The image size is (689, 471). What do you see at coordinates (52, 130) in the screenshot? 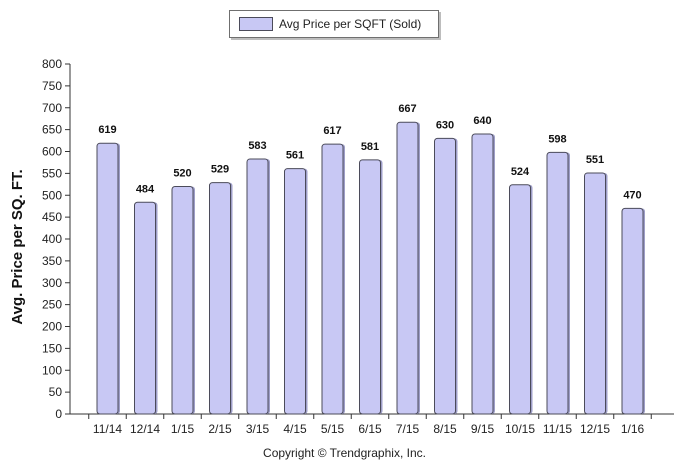
I see `y-tick-label: 650` at bounding box center [52, 130].